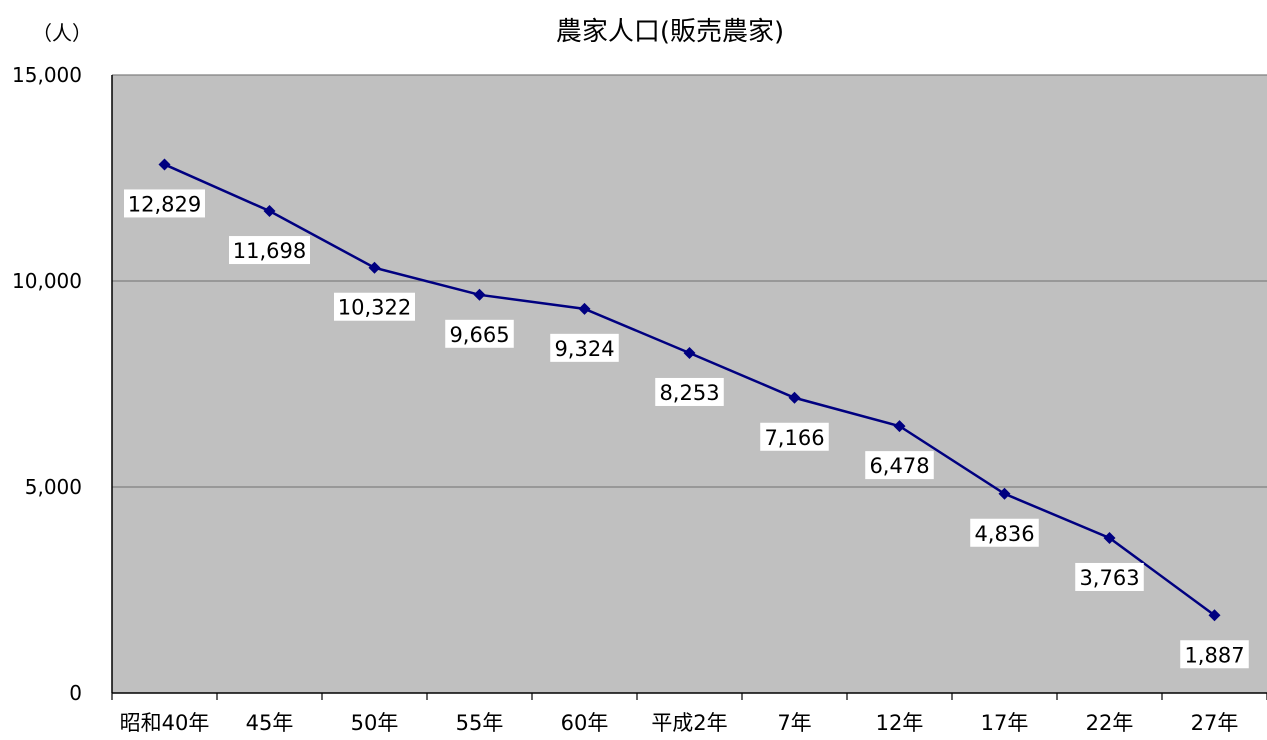 The height and width of the screenshot is (740, 1267). I want to click on data-label: 9,665, so click(479, 335).